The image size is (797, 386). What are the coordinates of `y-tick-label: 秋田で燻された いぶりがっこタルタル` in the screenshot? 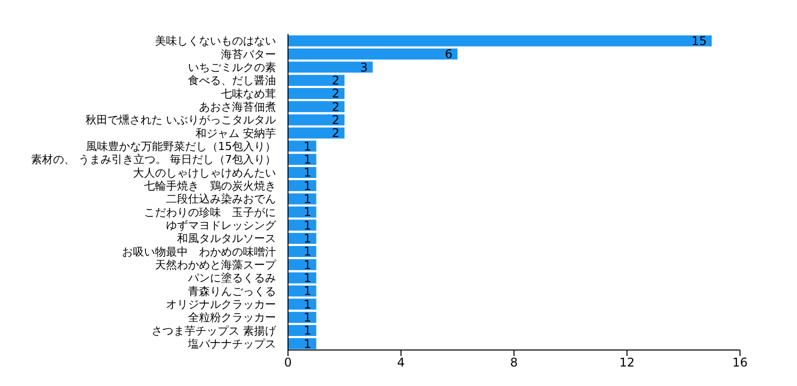 It's located at (181, 120).